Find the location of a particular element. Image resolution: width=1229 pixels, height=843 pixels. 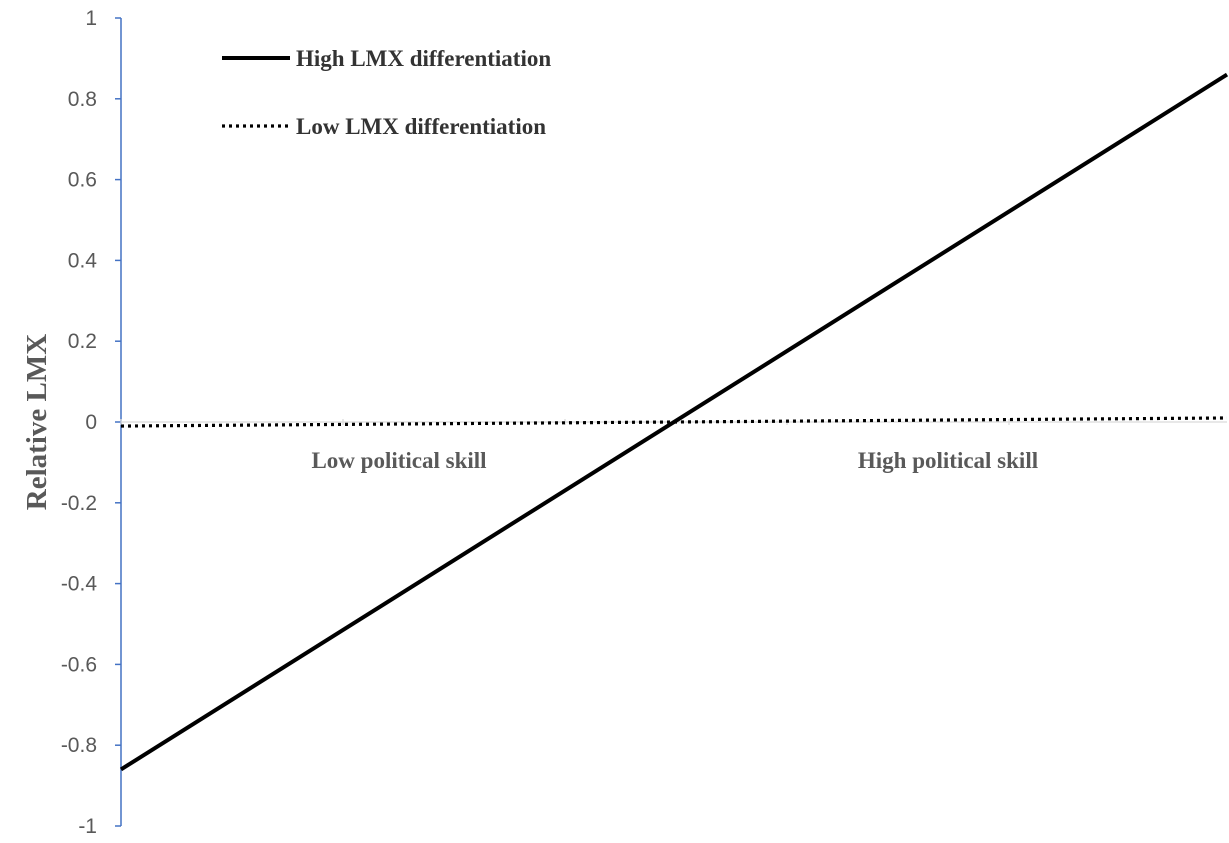

category-label: High political skill is located at coordinates (948, 460).